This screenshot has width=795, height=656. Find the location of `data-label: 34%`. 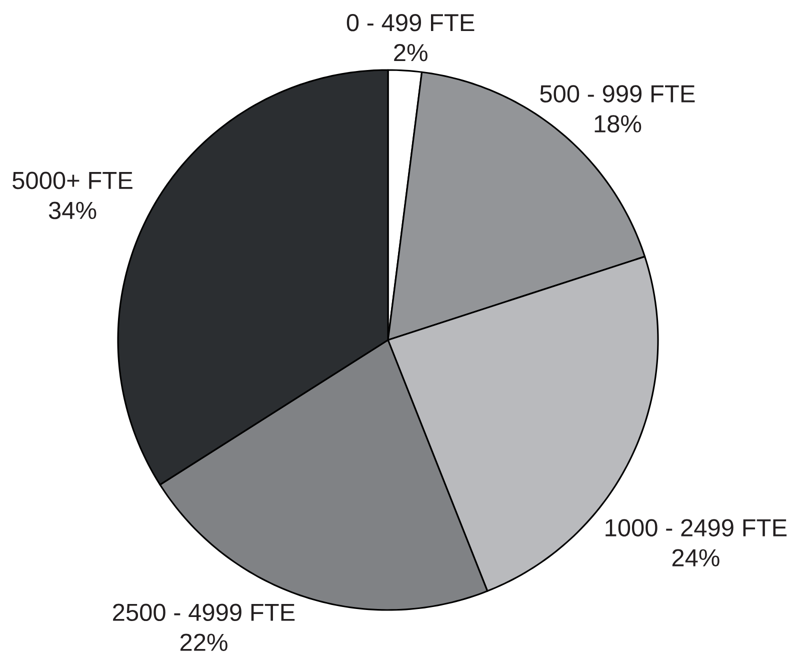

data-label: 34% is located at coordinates (72, 211).